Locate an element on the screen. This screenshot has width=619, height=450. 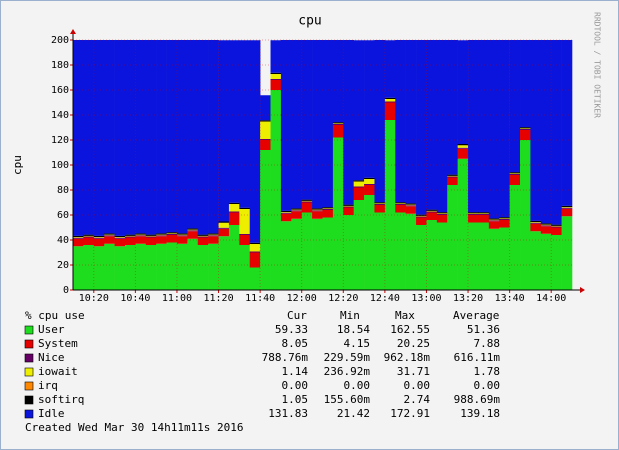
legend-stat: 1.78 is located at coordinates (487, 371).